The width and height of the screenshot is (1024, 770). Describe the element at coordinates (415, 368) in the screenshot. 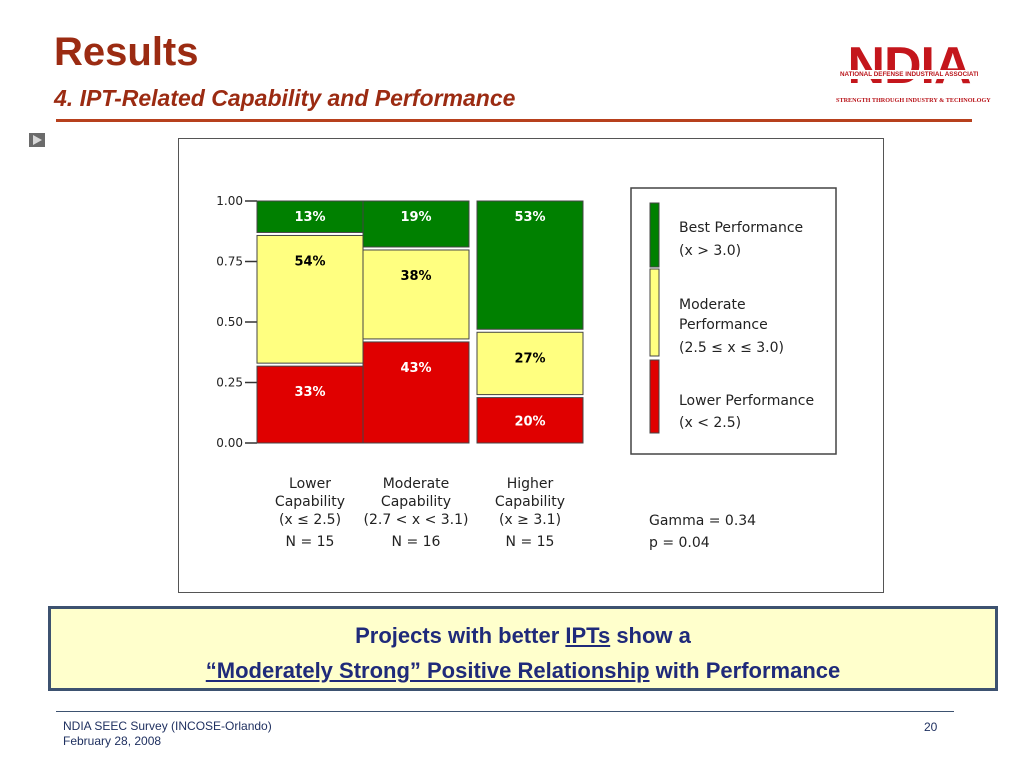

I see `bar-data-label: 43%` at that location.